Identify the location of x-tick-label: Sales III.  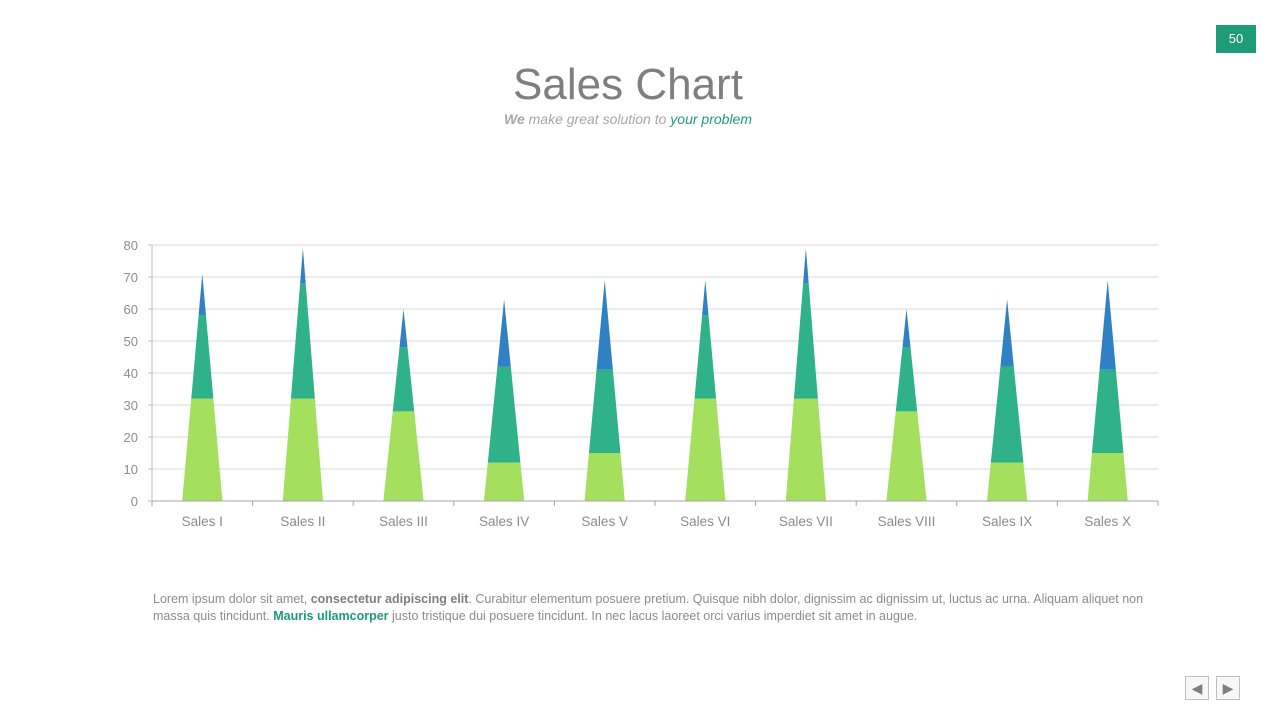
(403, 521).